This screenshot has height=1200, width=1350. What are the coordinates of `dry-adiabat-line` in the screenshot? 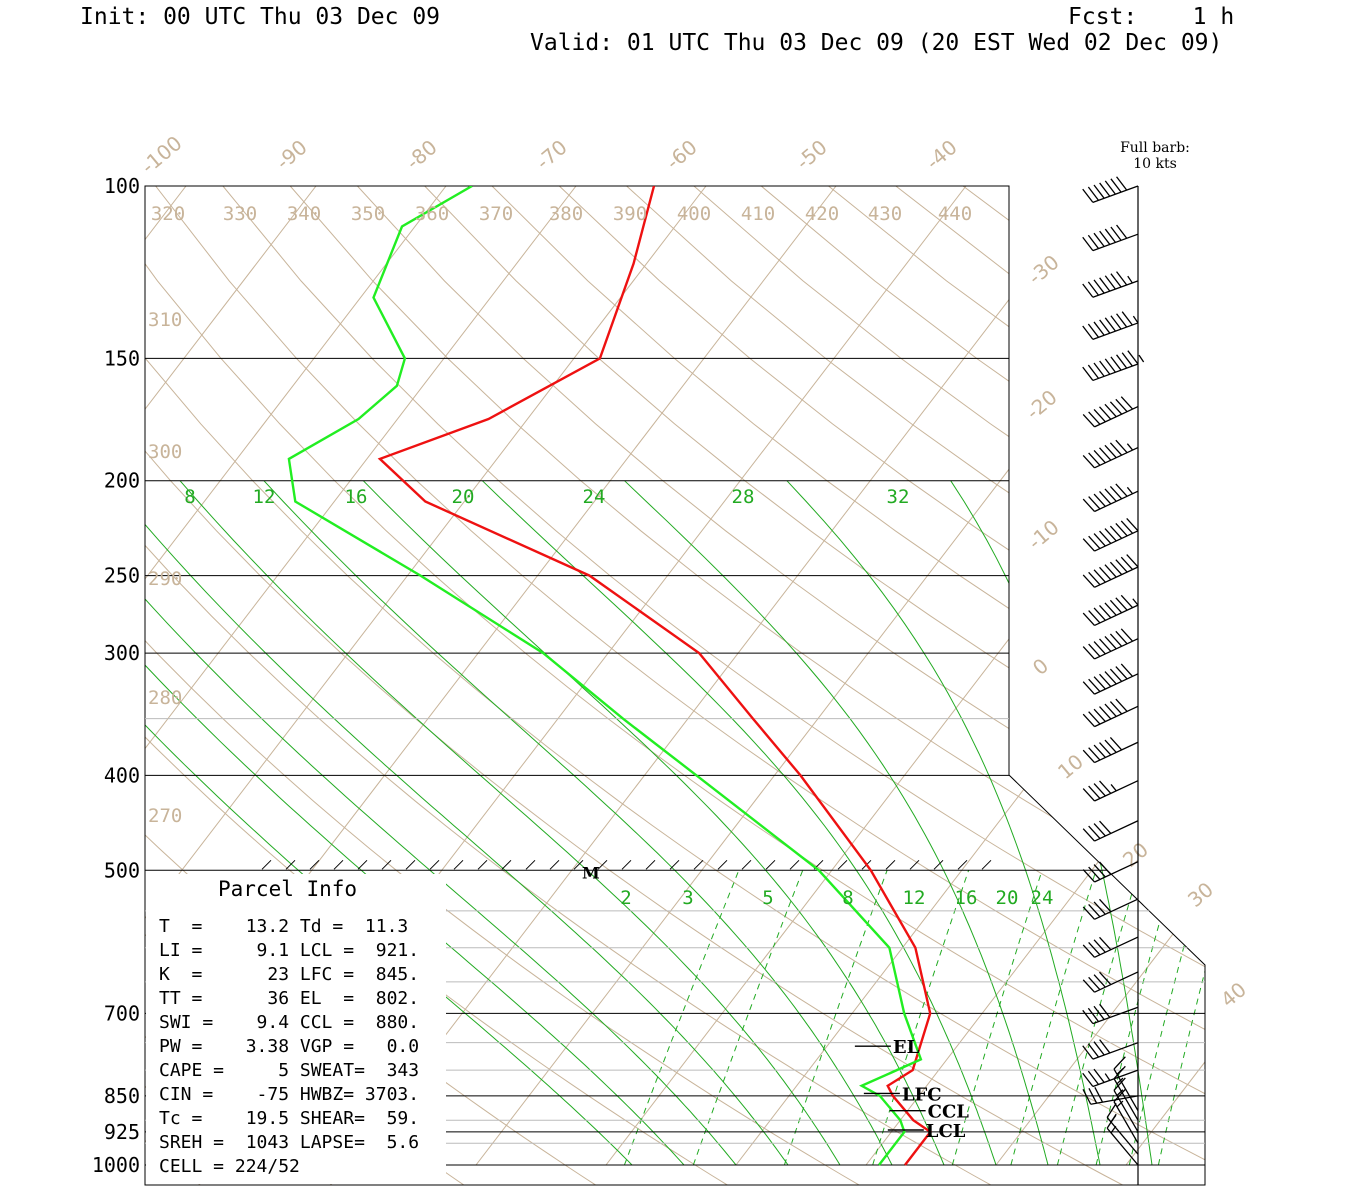 It's located at (1117, 685).